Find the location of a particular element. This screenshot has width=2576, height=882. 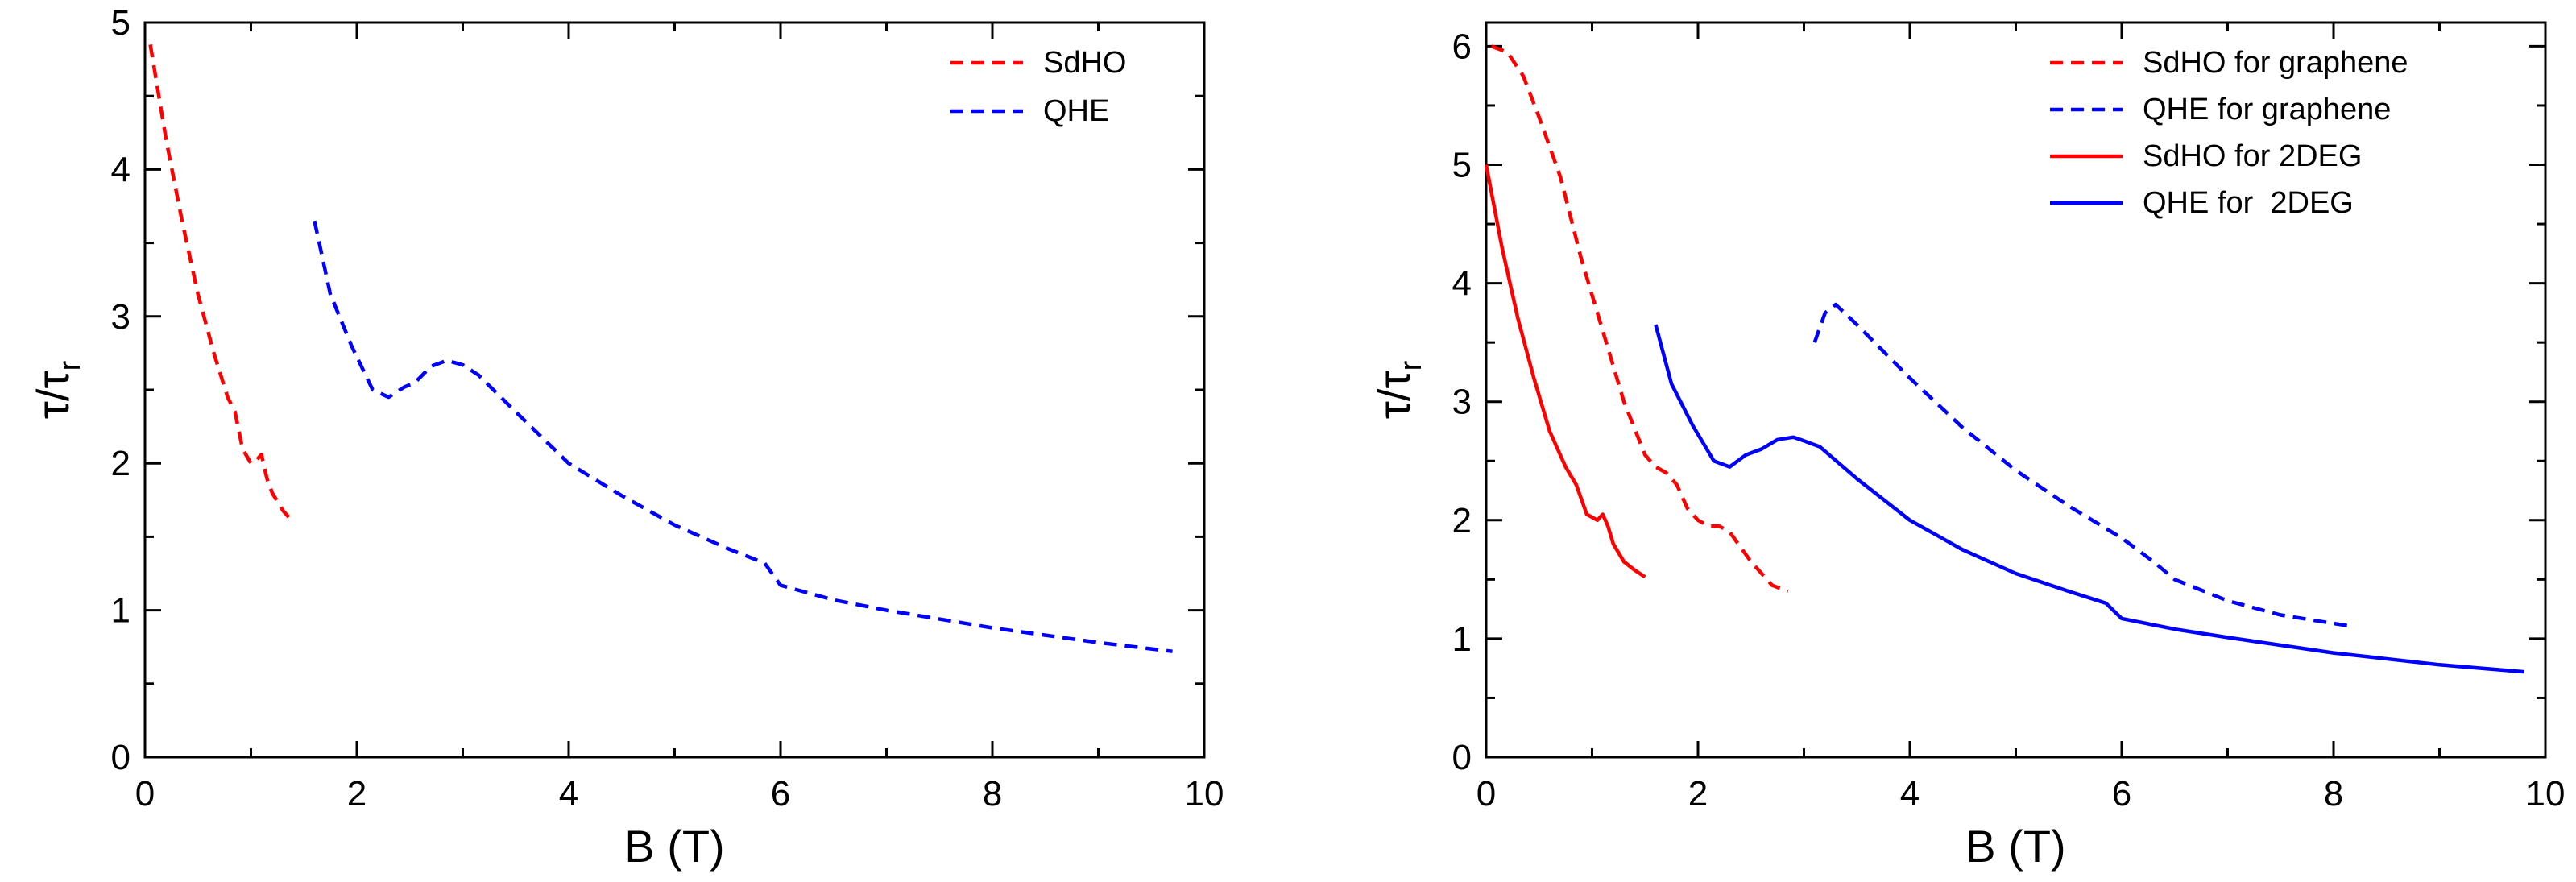

y-tick-label: 6 is located at coordinates (1462, 46).